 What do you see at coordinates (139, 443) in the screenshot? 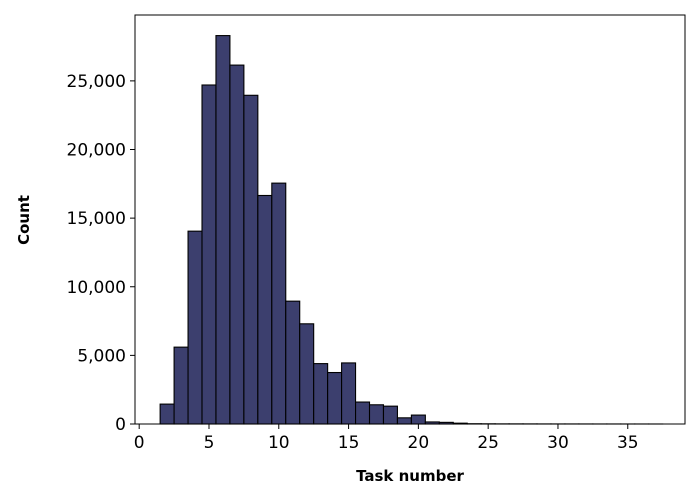
I see `x-tick-label-0: 0` at bounding box center [139, 443].